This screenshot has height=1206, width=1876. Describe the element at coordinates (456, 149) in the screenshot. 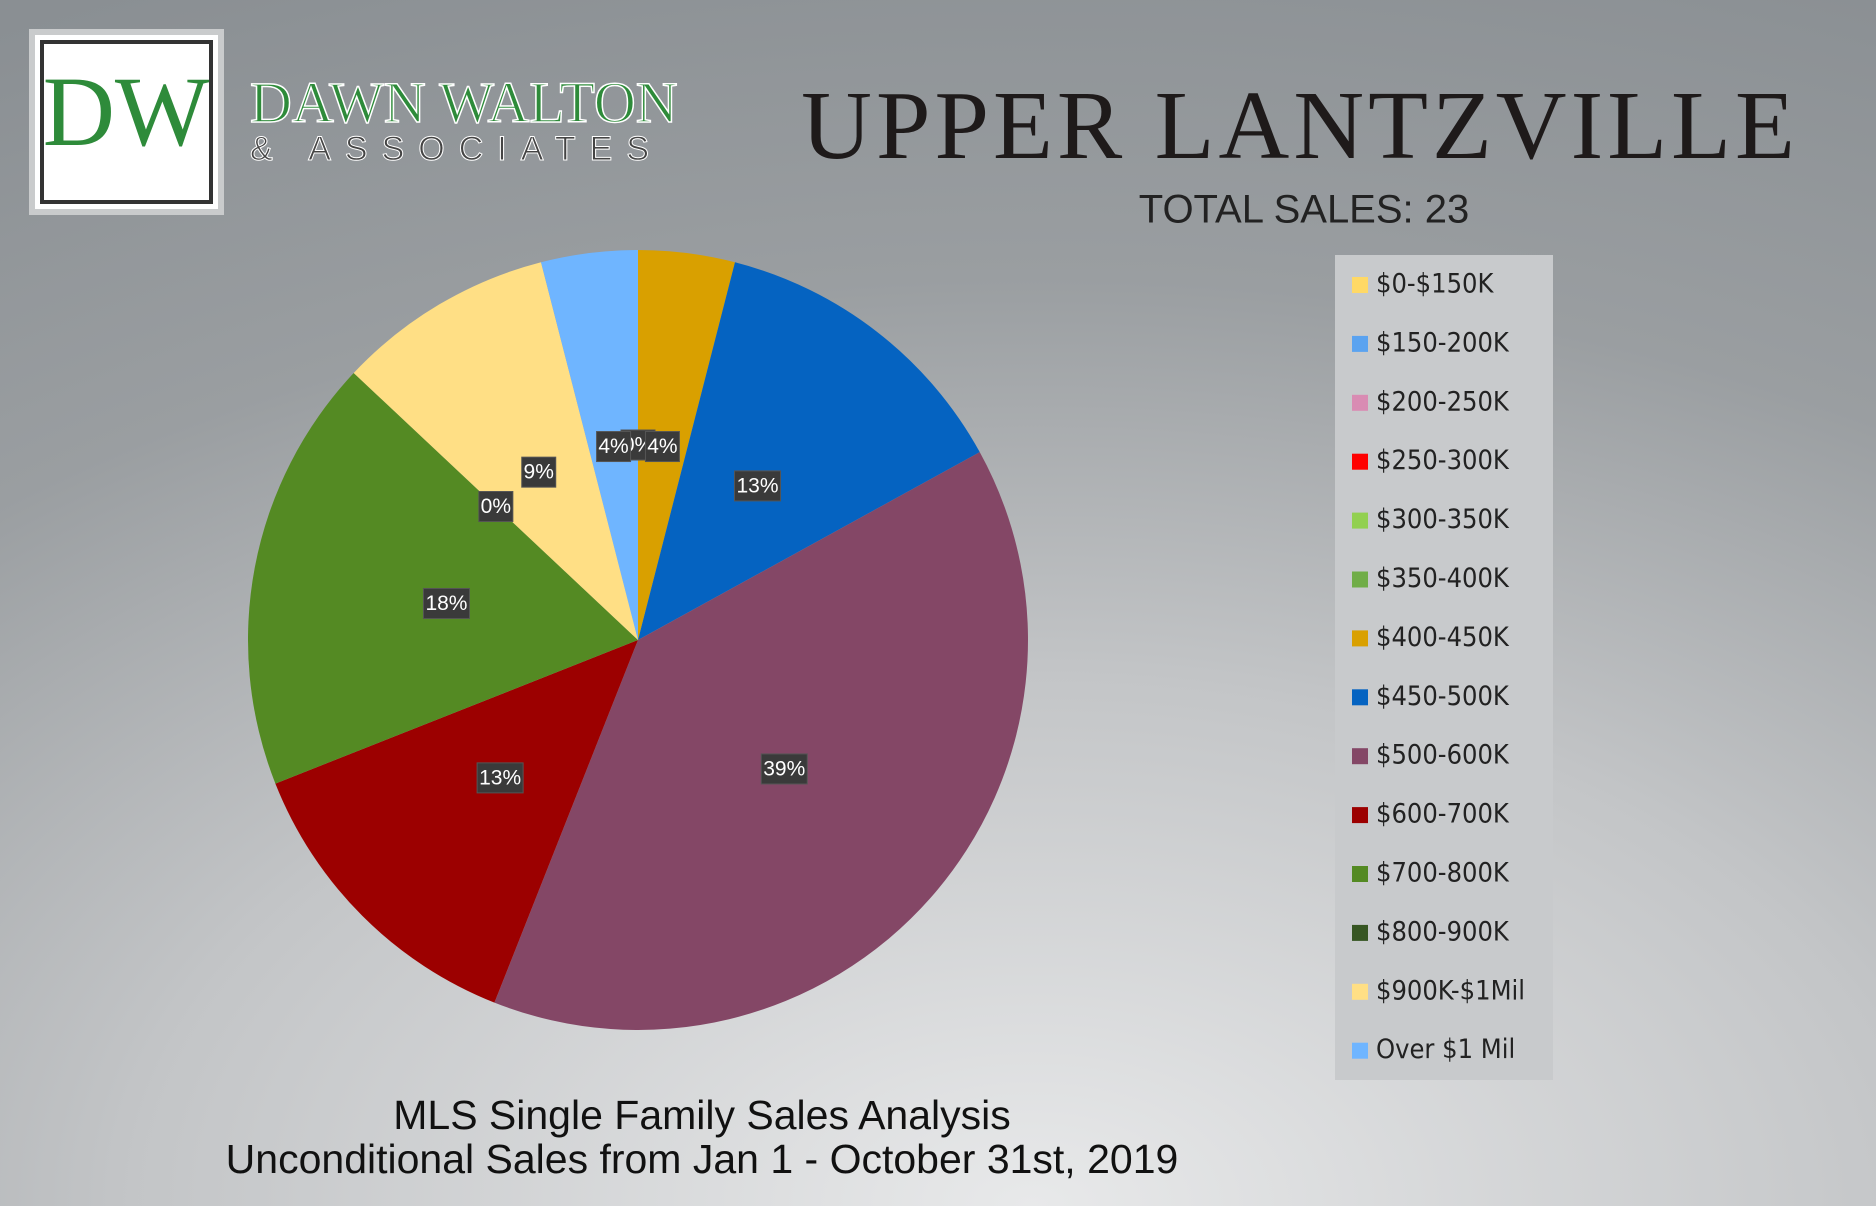

I see `logo-tagline: & ASSOCIATES` at that location.